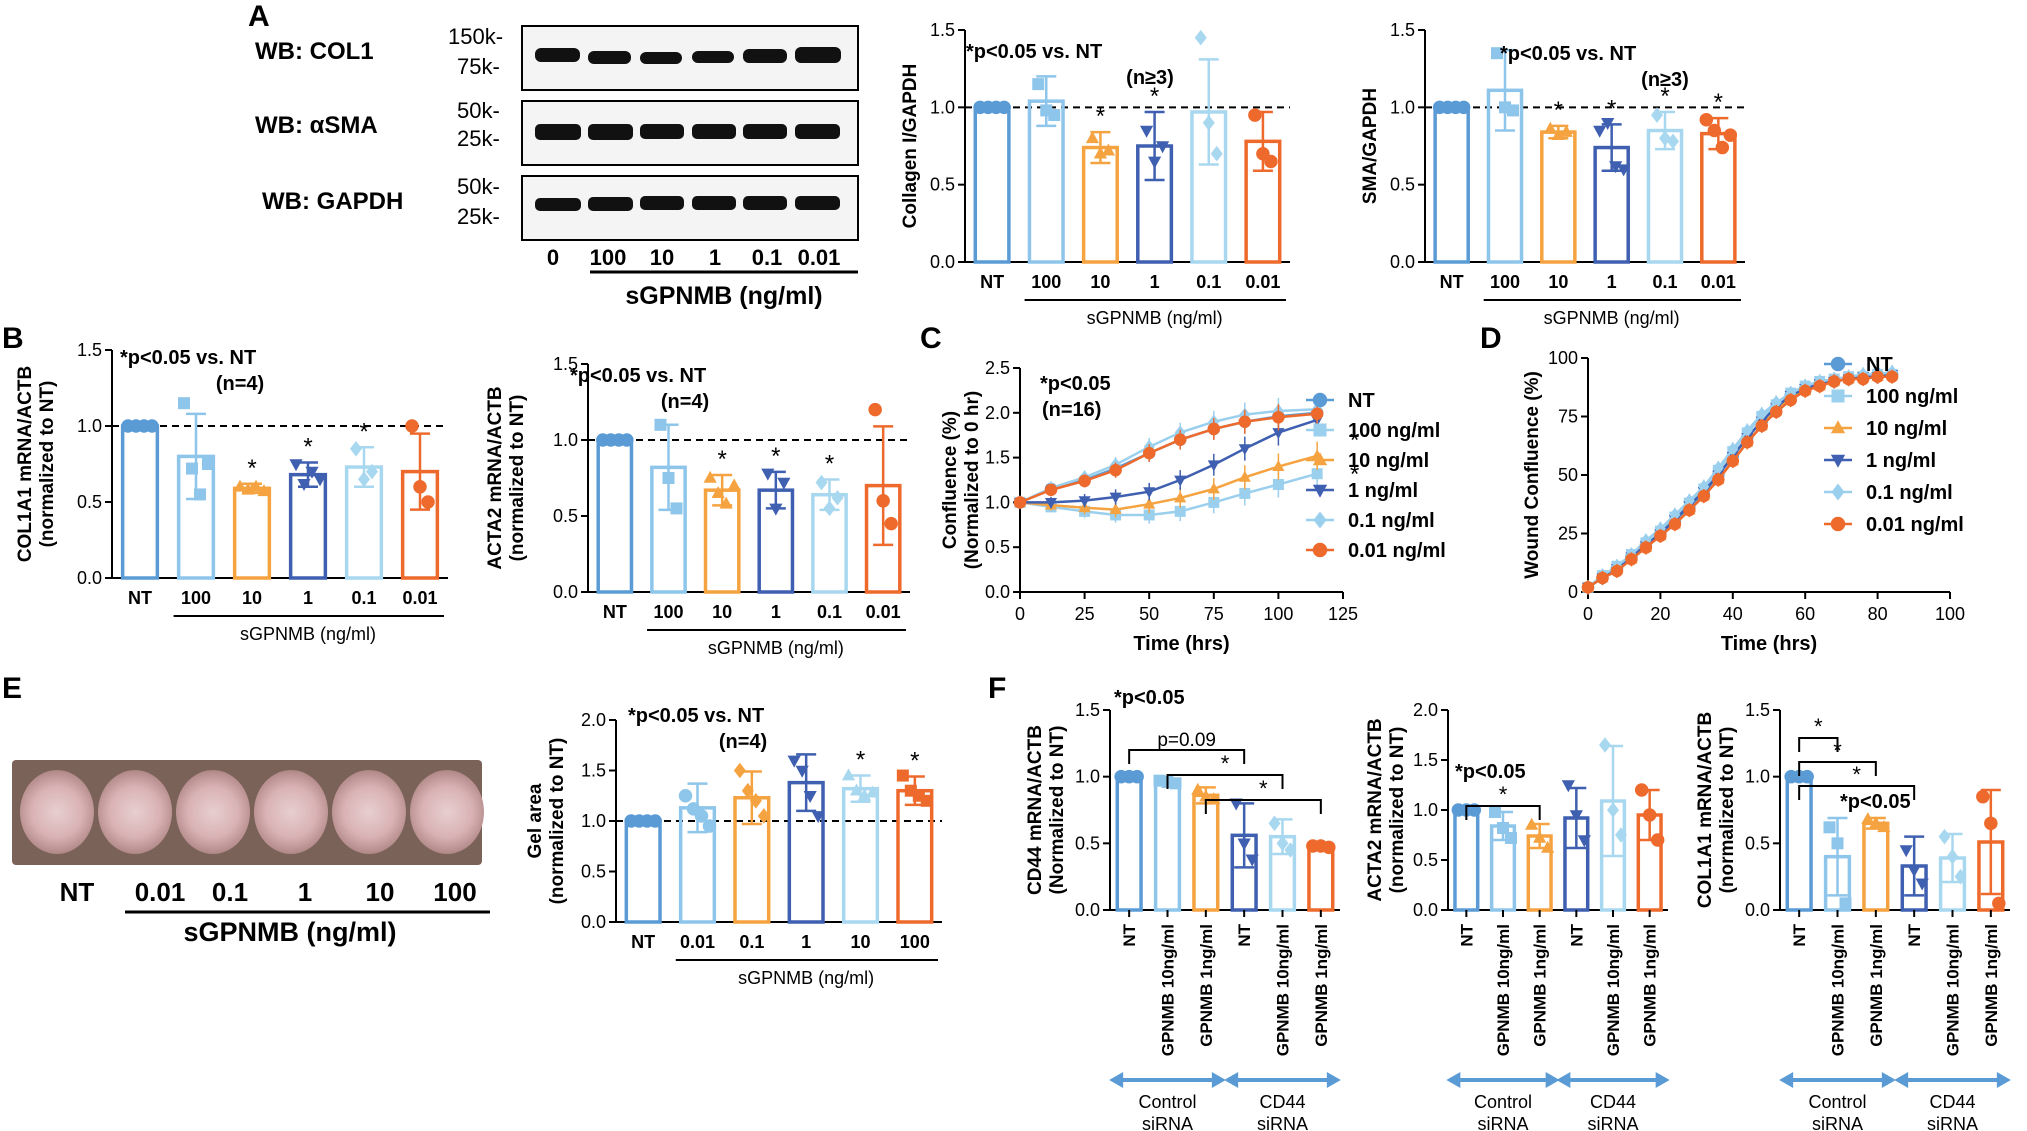 This screenshot has width=2027, height=1131. I want to click on y-tick-label: 0.0, so click(997, 592).